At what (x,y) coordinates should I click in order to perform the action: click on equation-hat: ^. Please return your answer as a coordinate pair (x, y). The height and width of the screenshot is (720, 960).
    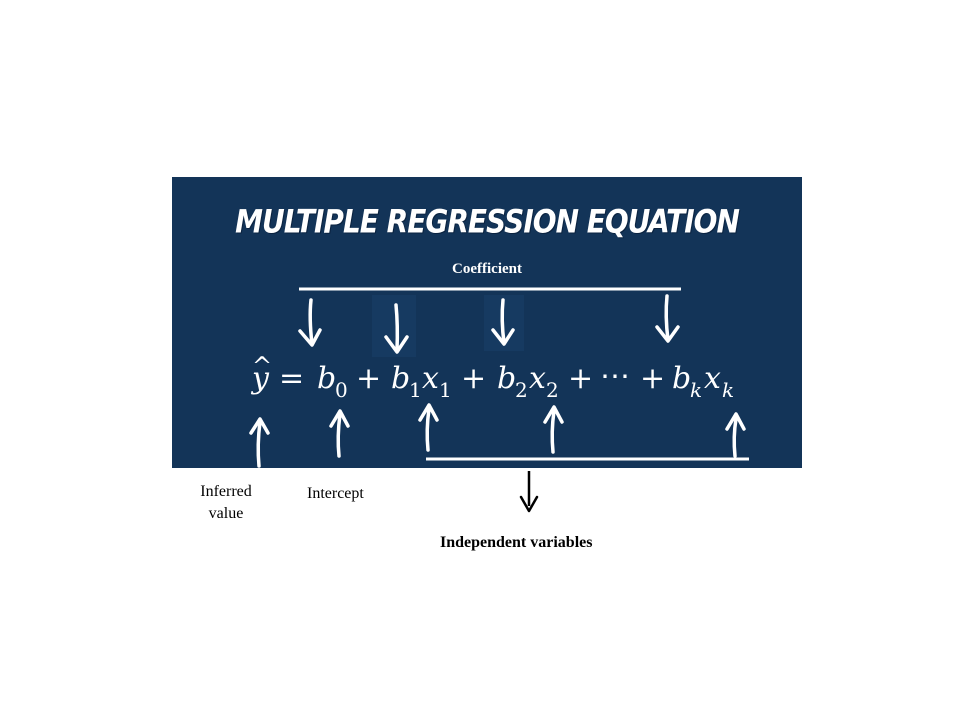
    Looking at the image, I should click on (262, 366).